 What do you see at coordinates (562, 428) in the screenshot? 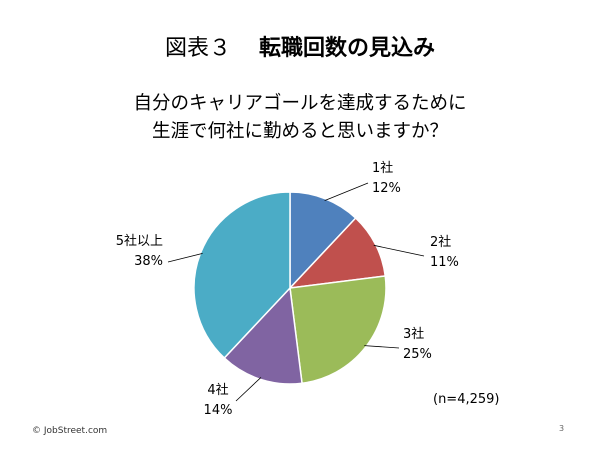
I see `page-number: 3` at bounding box center [562, 428].